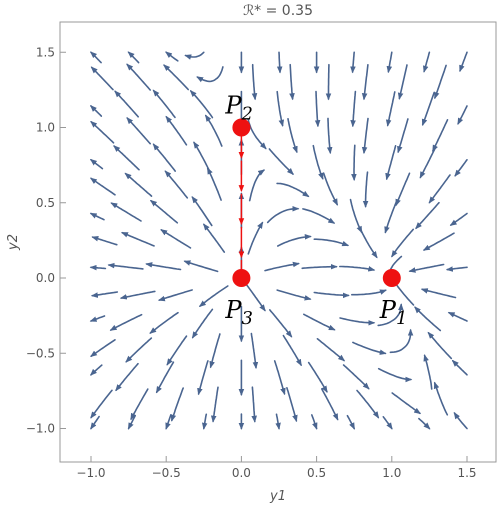 The image size is (500, 509). Describe the element at coordinates (277, 496) in the screenshot. I see `x-axis-title: y1` at that location.